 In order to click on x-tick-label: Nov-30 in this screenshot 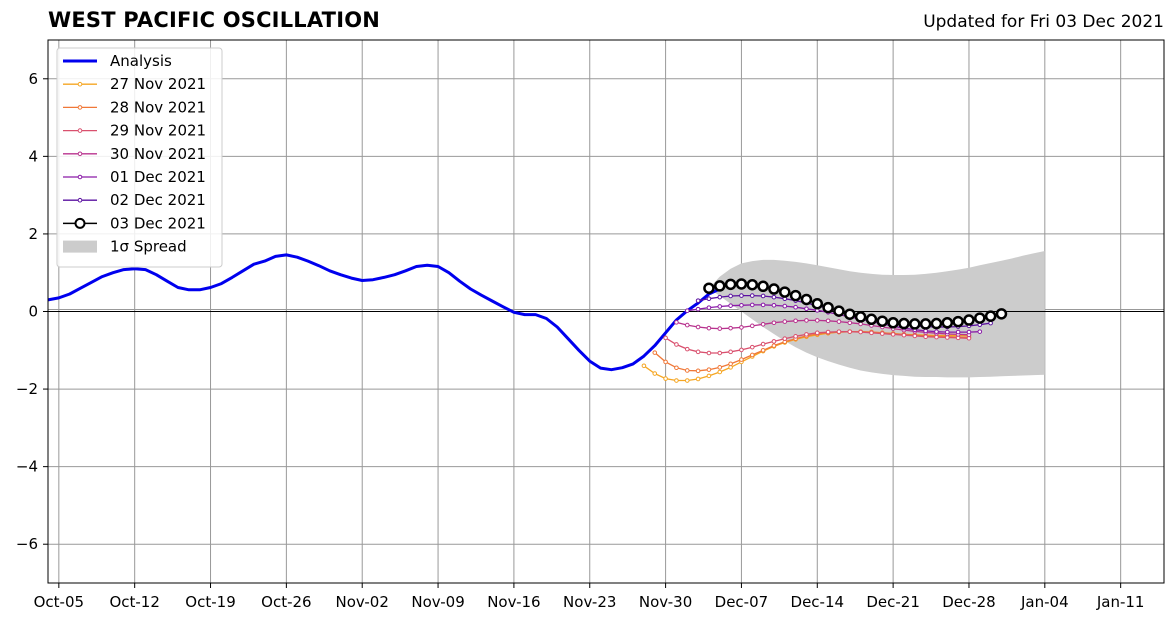, I will do `click(665, 602)`.